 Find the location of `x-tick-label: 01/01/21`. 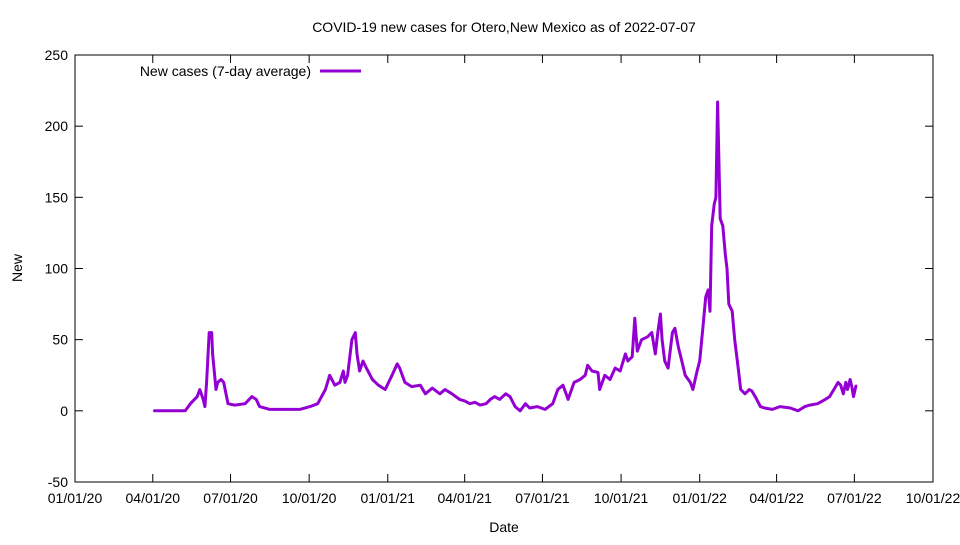

x-tick-label: 01/01/21 is located at coordinates (388, 498).